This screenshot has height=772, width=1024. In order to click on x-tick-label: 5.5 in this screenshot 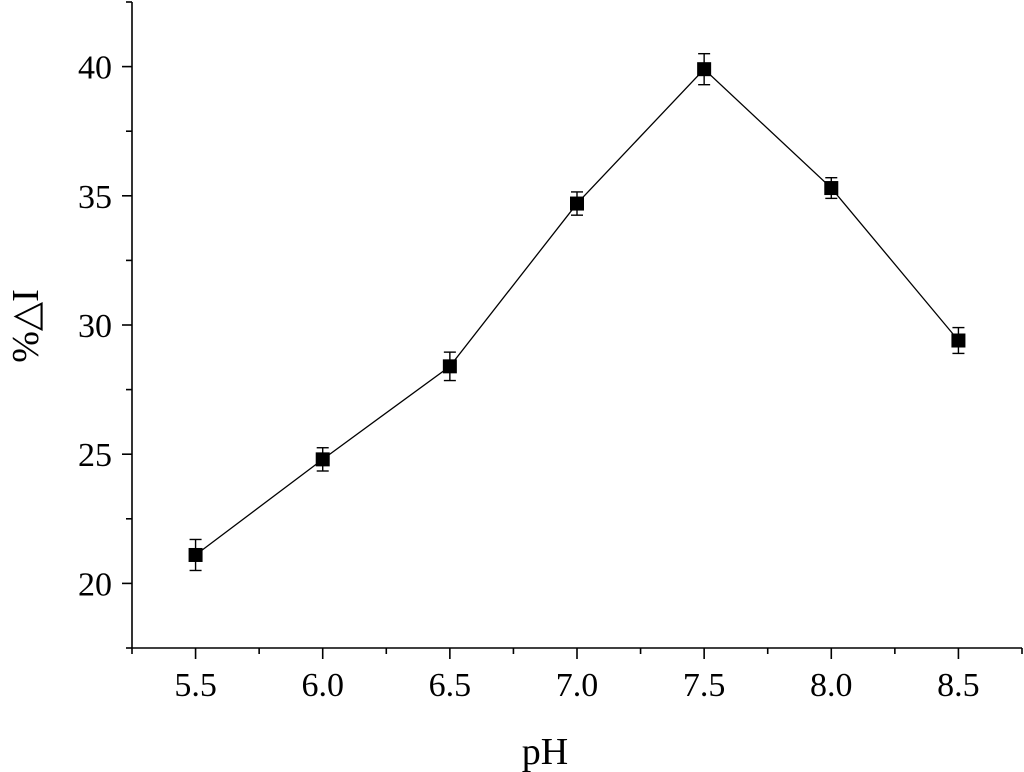, I will do `click(195, 685)`.